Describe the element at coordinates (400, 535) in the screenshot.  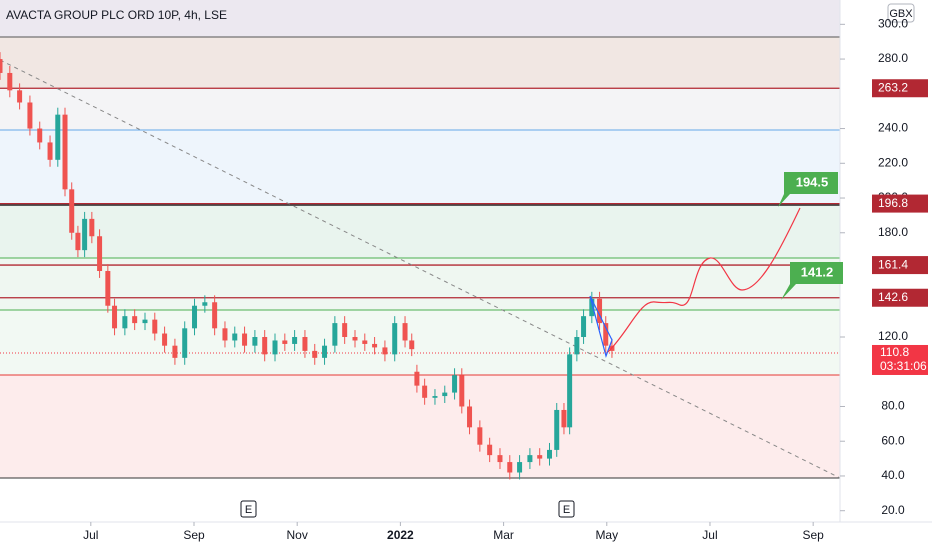
I see `x-tick-label: 2022` at that location.